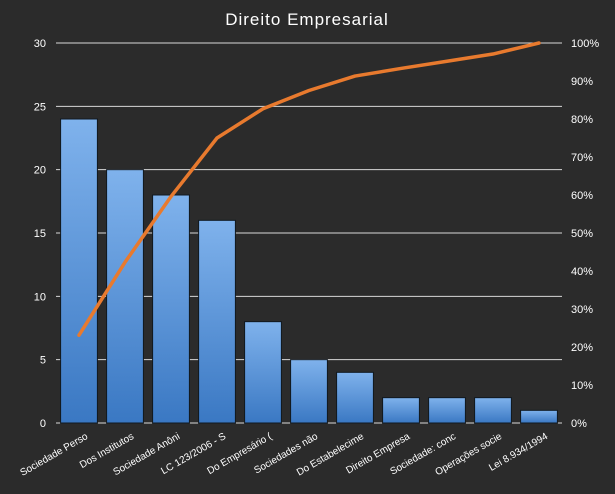  What do you see at coordinates (40, 44) in the screenshot?
I see `left-axis-tick-label: 30` at bounding box center [40, 44].